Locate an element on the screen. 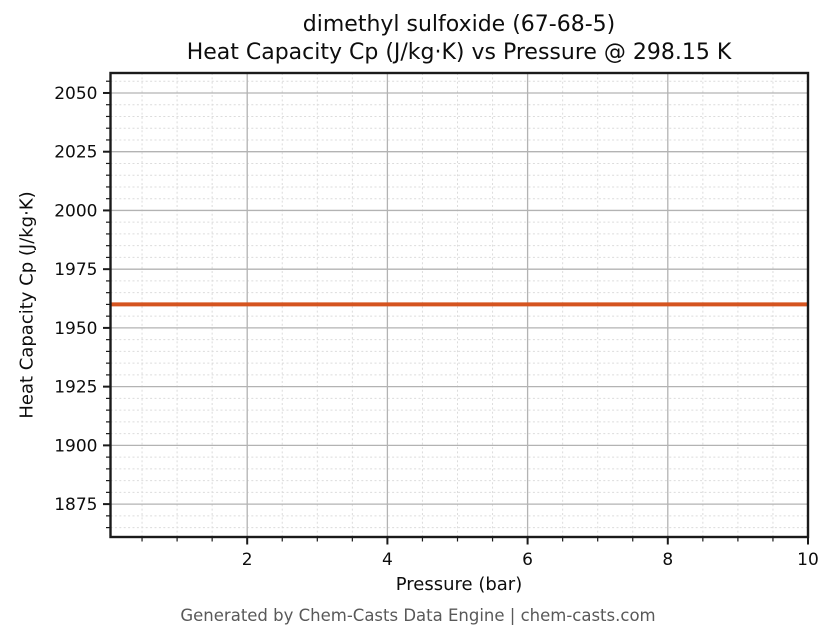  y-tick-label: 1950 is located at coordinates (75, 329).